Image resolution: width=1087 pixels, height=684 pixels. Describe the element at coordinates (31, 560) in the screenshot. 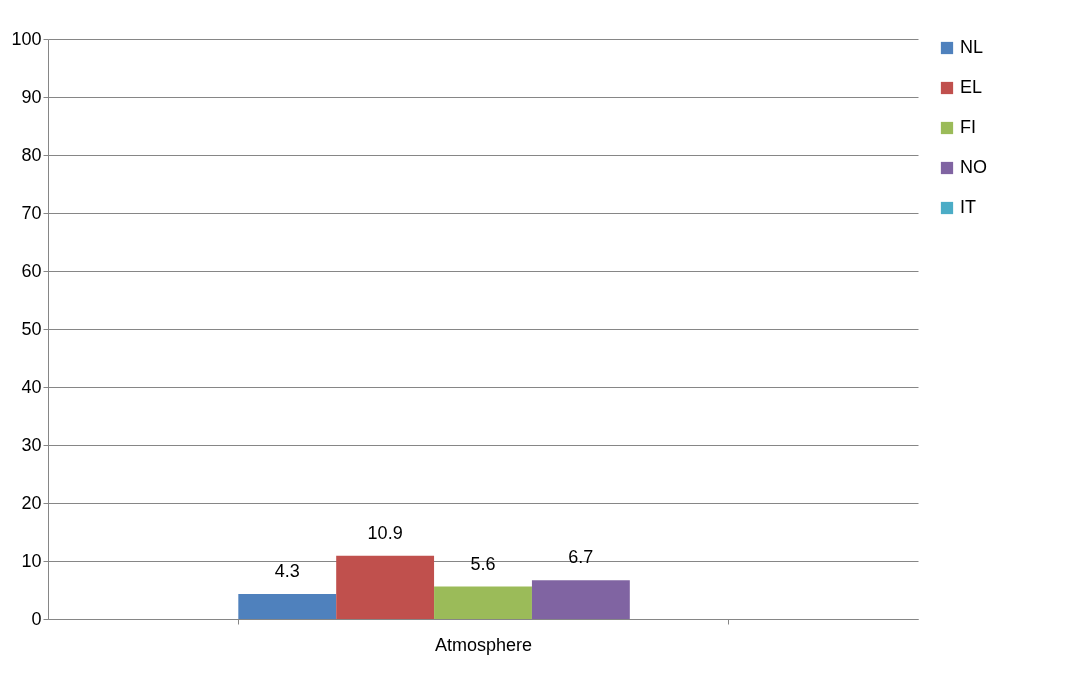

I see `y-tick-label: 10` at that location.